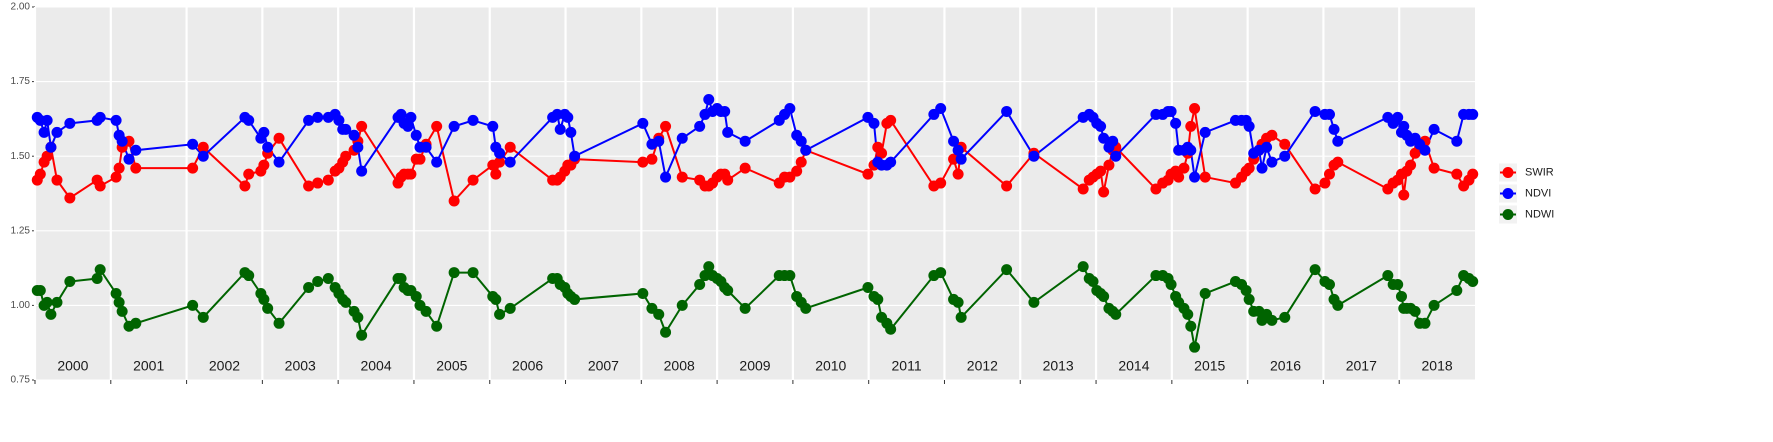  I want to click on legend-label: NDWI, so click(1539, 214).